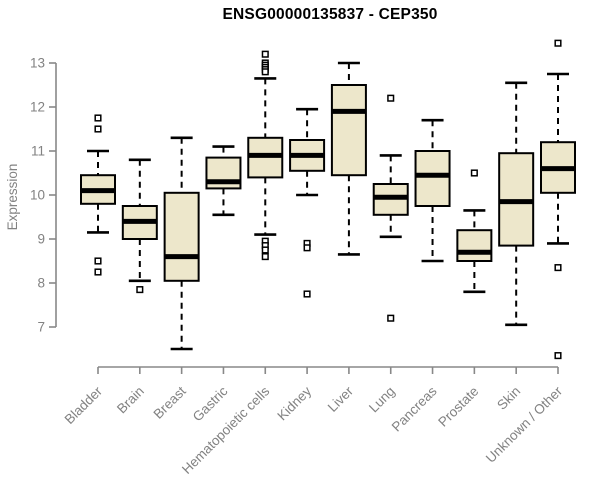  Describe the element at coordinates (330, 14) in the screenshot. I see `chart-title: ENSG00000135837 - CEP350` at that location.